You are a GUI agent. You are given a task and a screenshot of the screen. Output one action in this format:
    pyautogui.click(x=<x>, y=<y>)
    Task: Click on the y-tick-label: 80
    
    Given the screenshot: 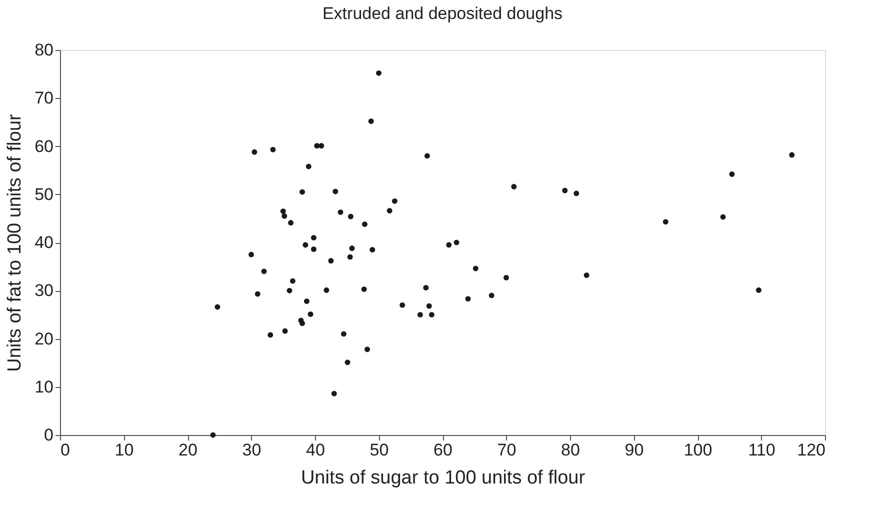 What is the action you would take?
    pyautogui.click(x=44, y=50)
    